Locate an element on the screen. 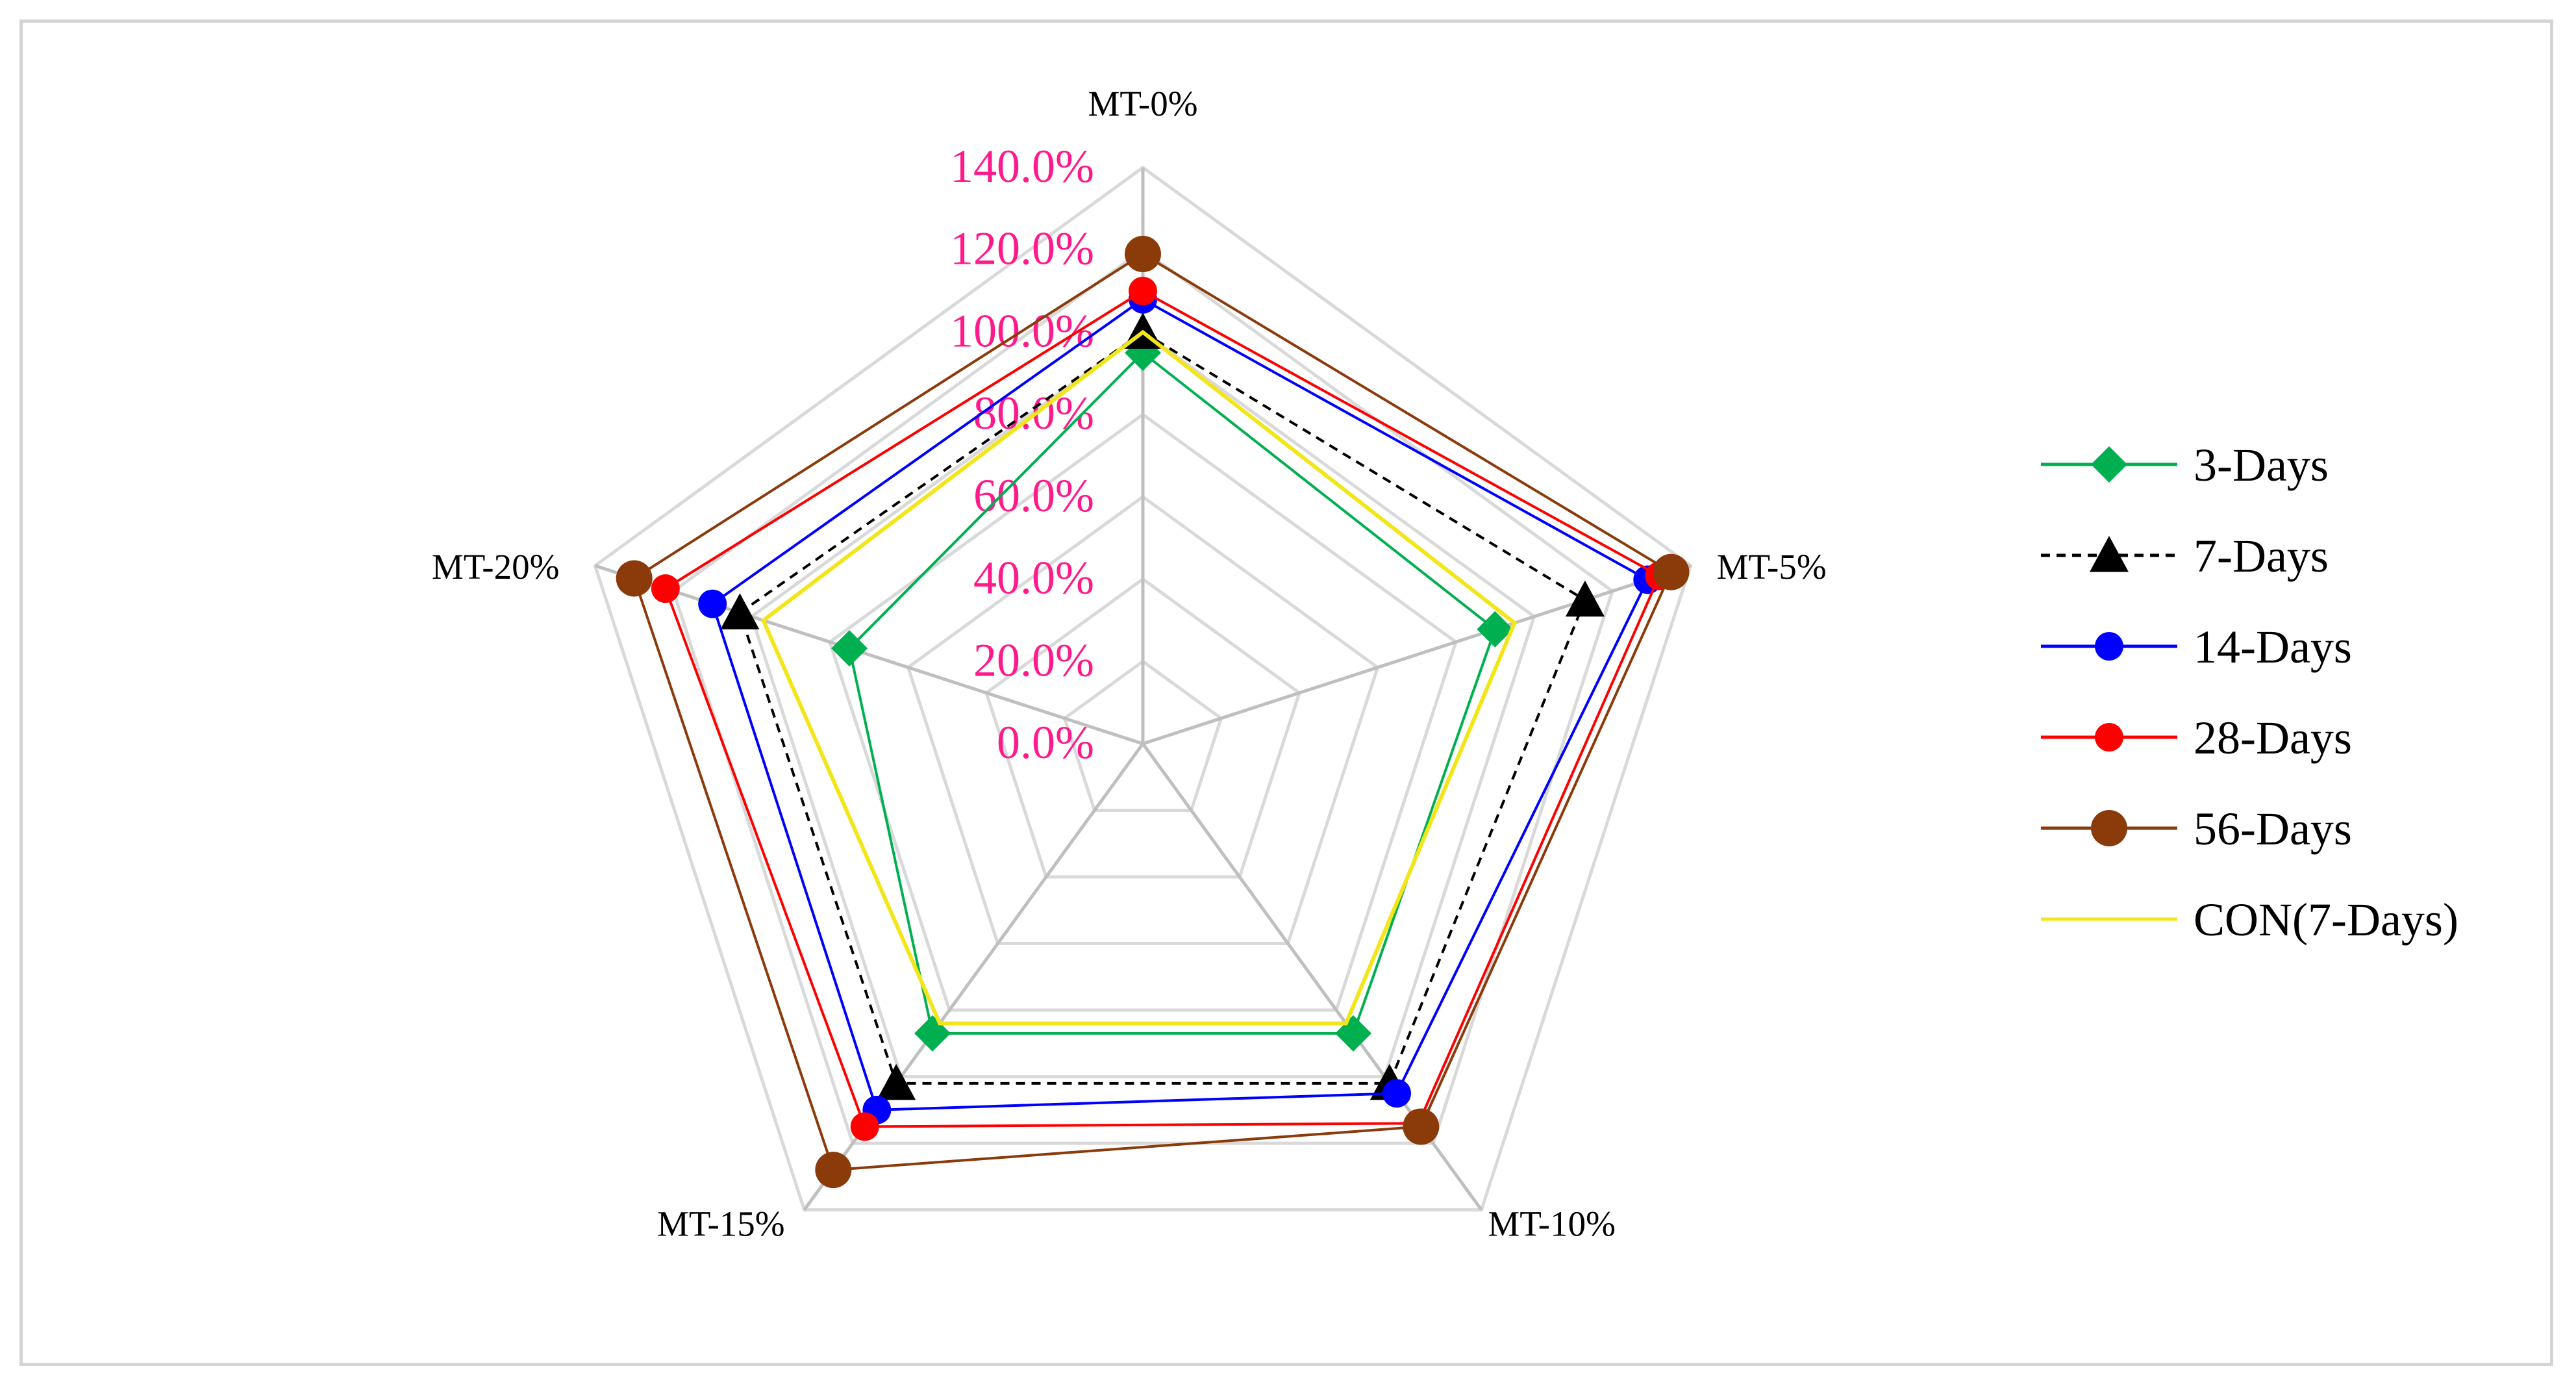  legend-item: 14-Days is located at coordinates (2196, 647).